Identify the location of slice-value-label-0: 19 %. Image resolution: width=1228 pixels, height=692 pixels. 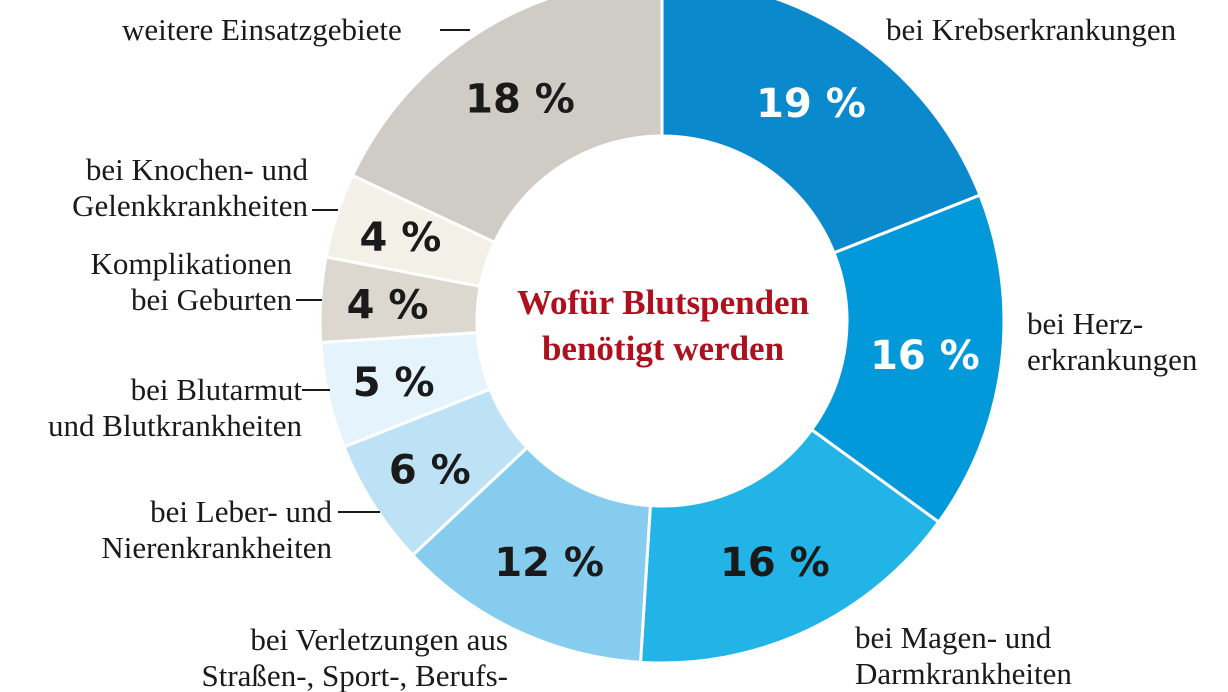
(811, 104).